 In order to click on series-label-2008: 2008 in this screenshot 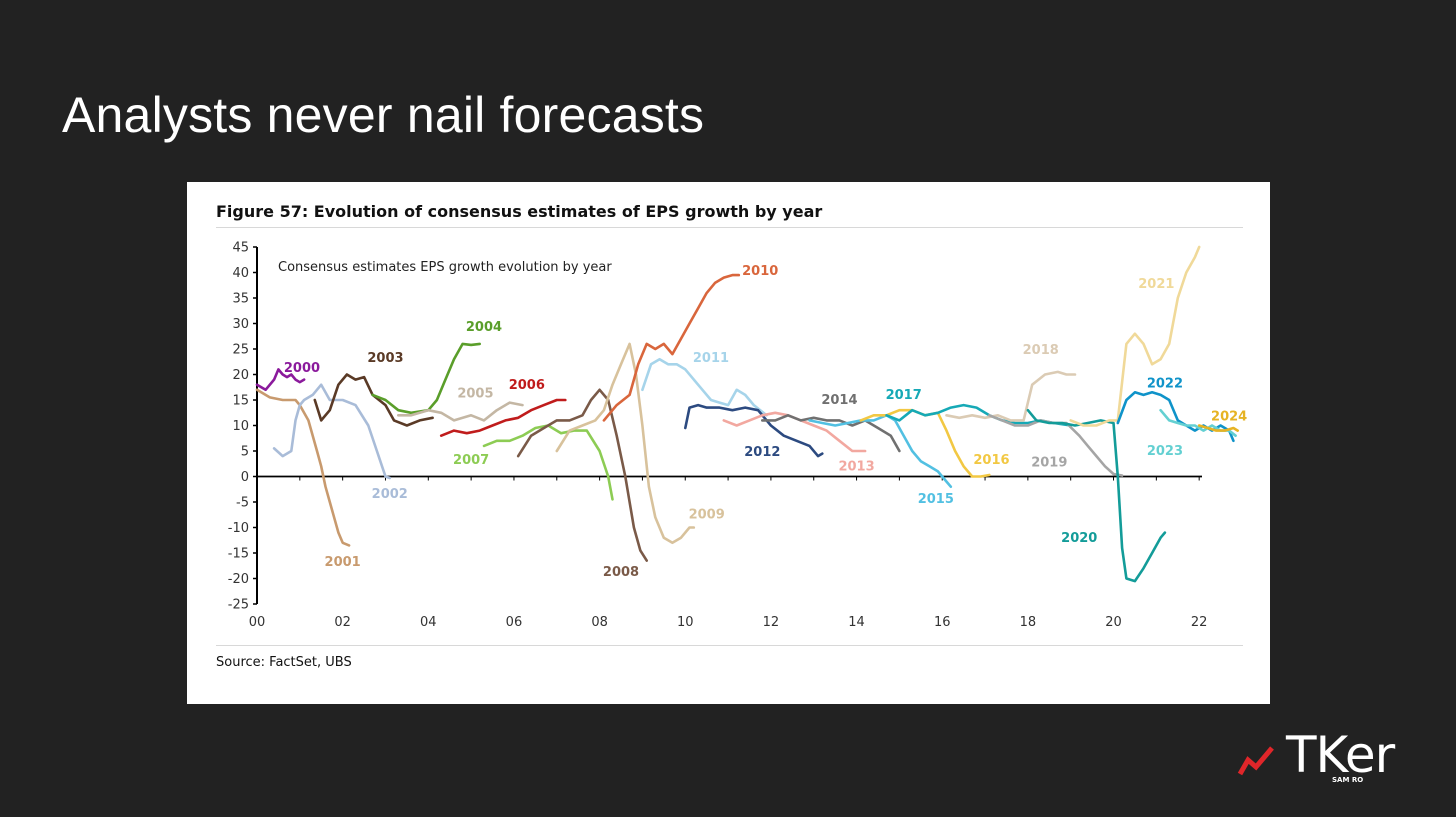, I will do `click(621, 572)`.